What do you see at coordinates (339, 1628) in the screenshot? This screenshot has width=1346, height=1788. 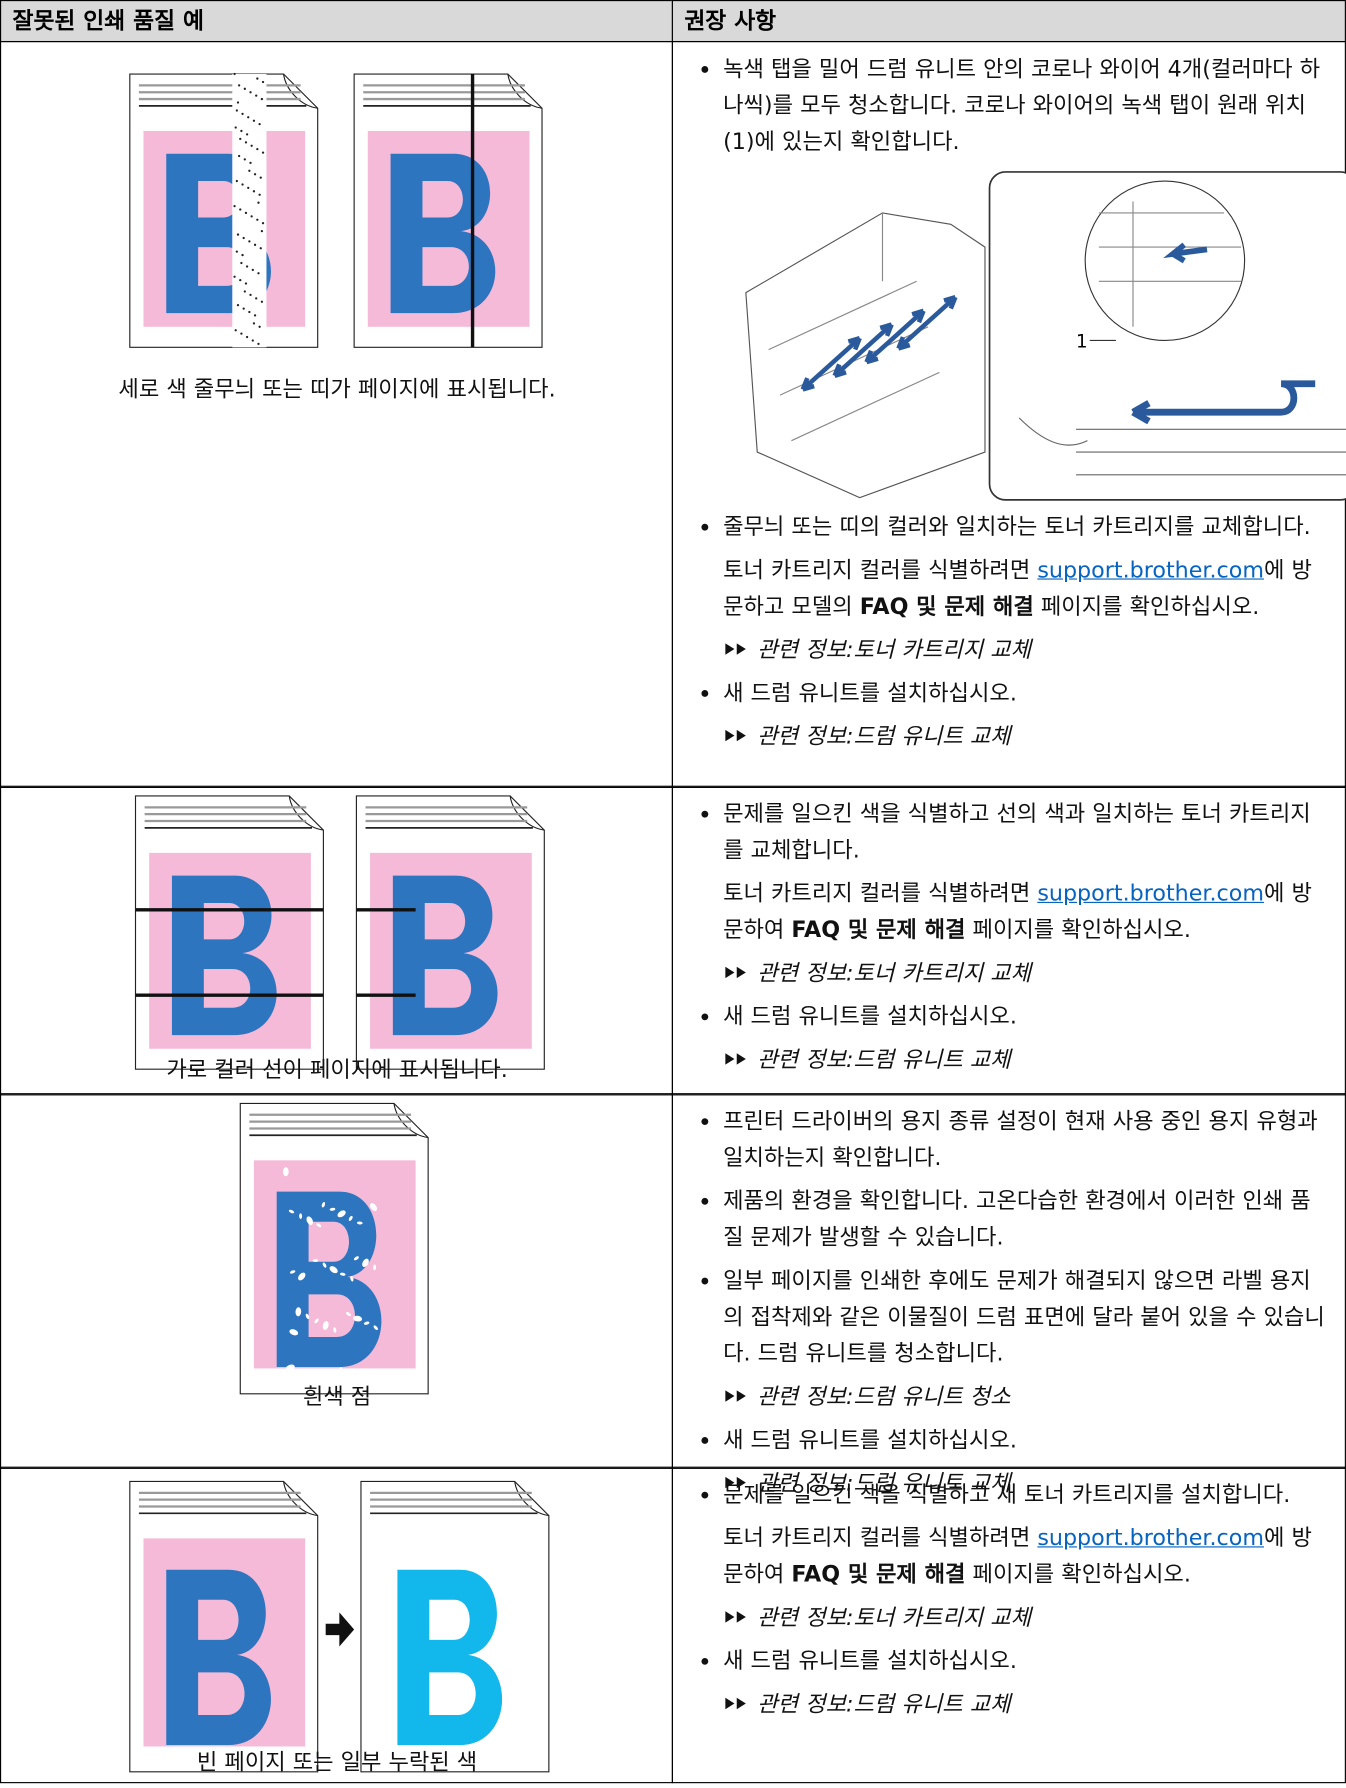 I see `examples: 빈 페이지 또는 일부 누락된 색` at bounding box center [339, 1628].